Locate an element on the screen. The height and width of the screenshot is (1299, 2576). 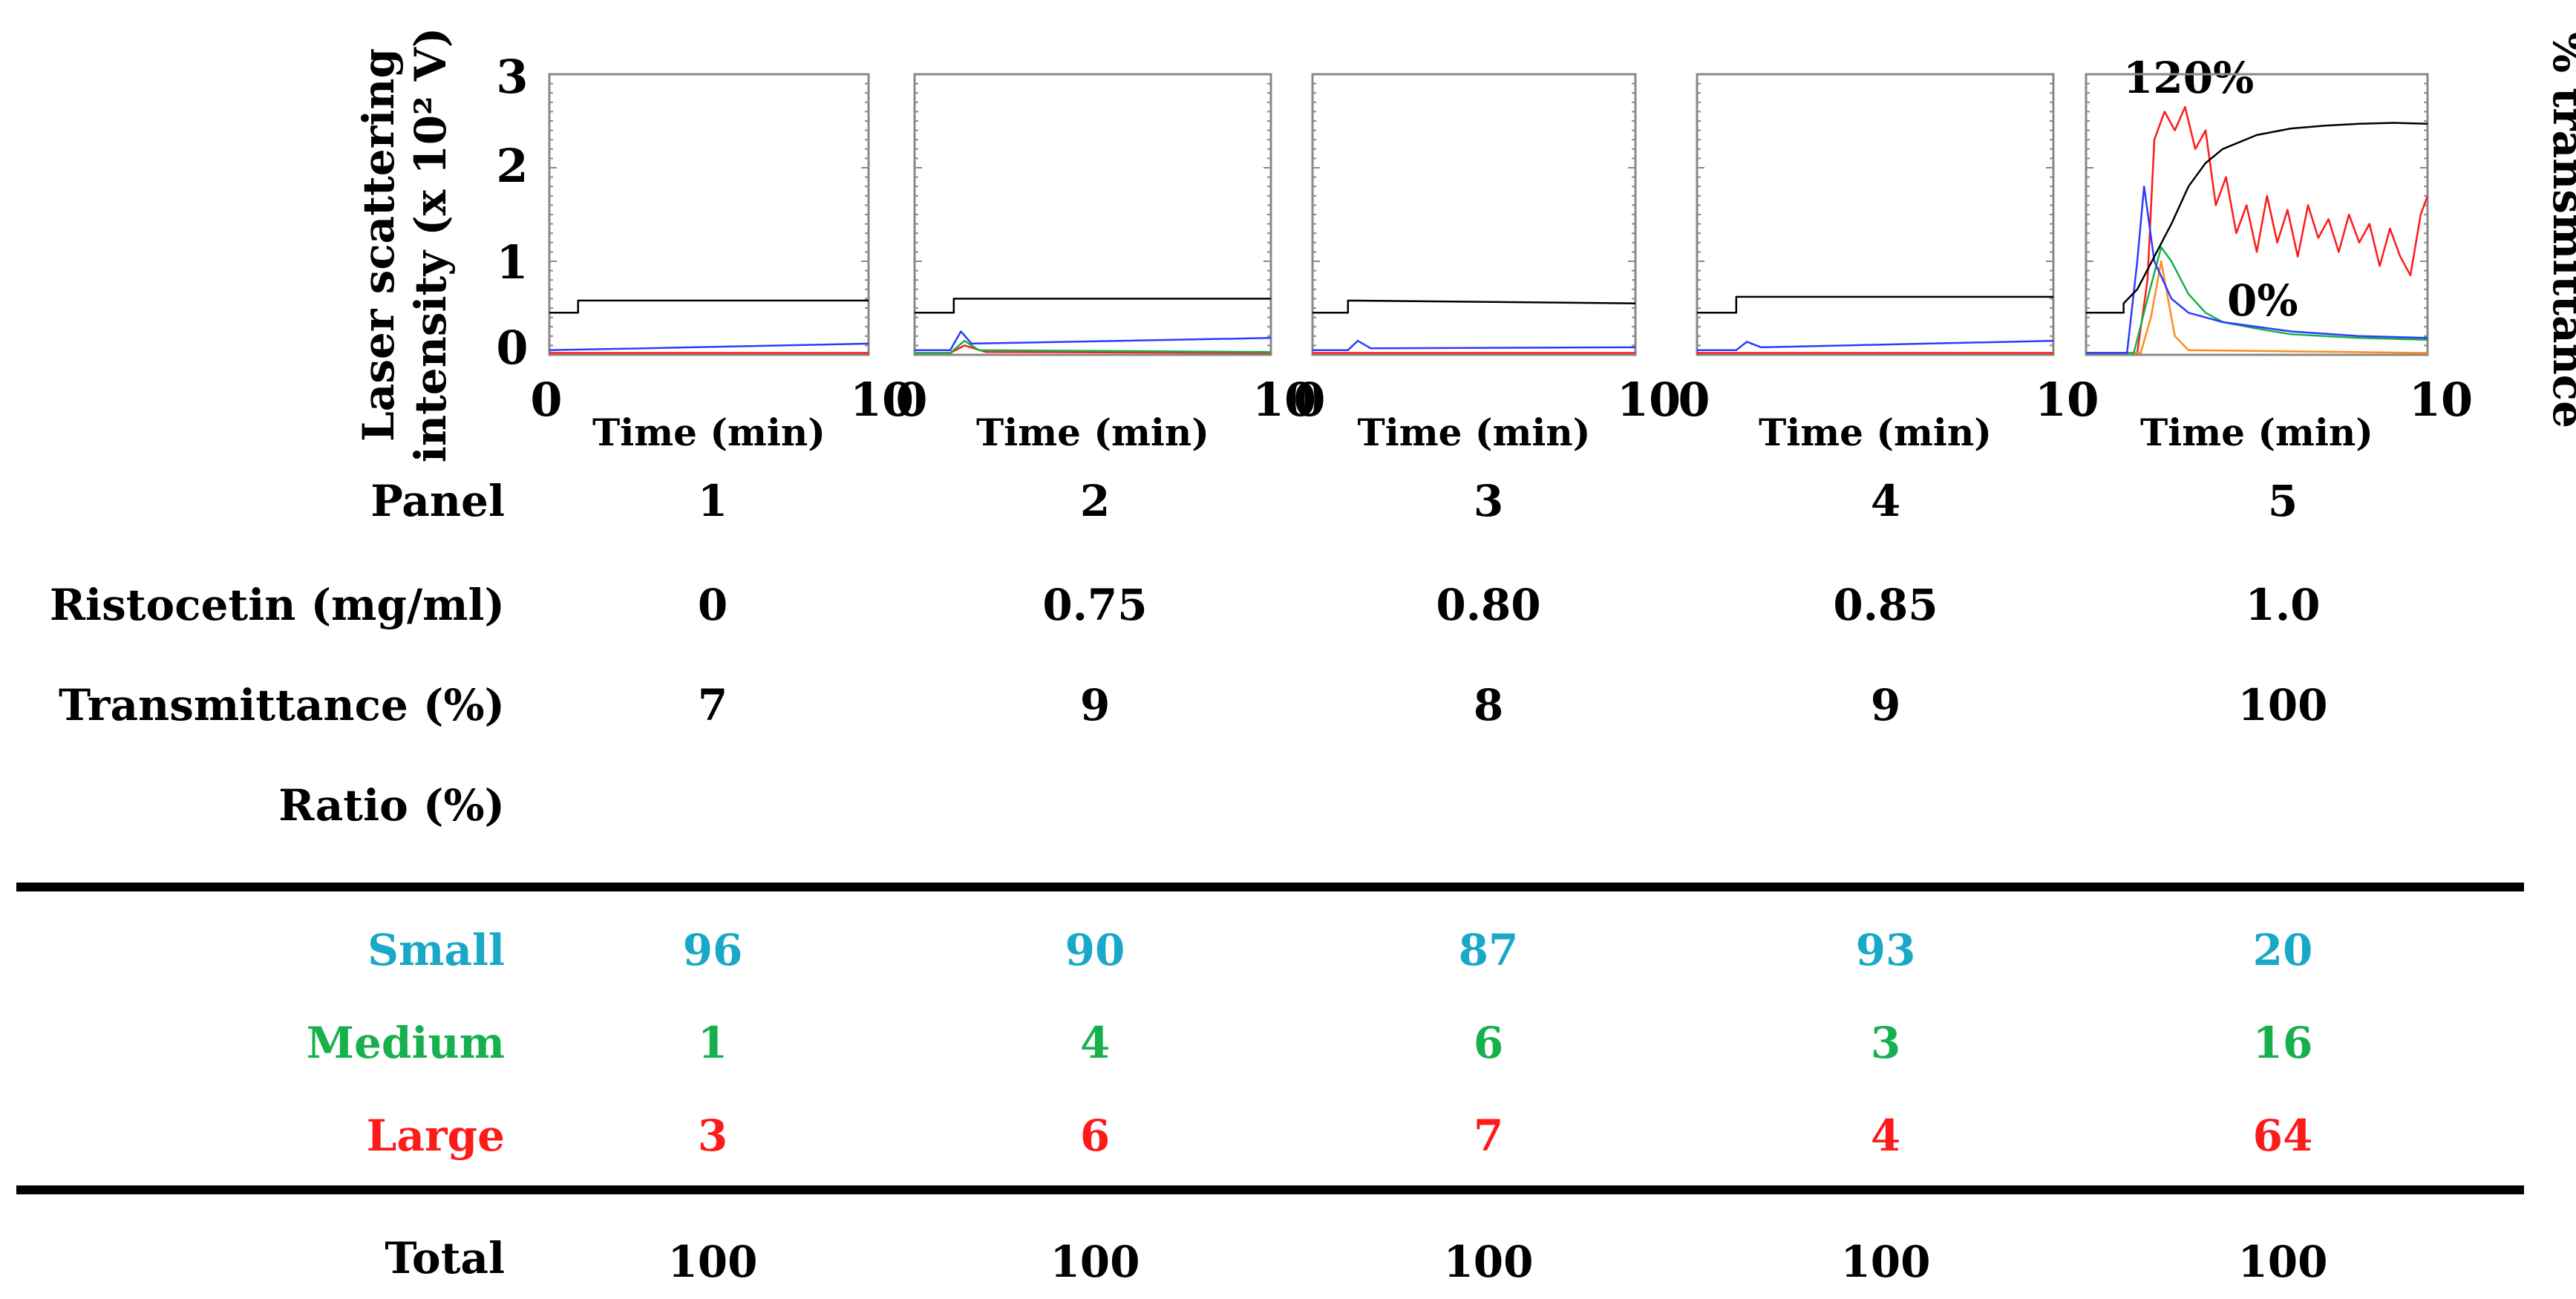
cell-ristocetin-panel-4: 0.85 is located at coordinates (1886, 605).